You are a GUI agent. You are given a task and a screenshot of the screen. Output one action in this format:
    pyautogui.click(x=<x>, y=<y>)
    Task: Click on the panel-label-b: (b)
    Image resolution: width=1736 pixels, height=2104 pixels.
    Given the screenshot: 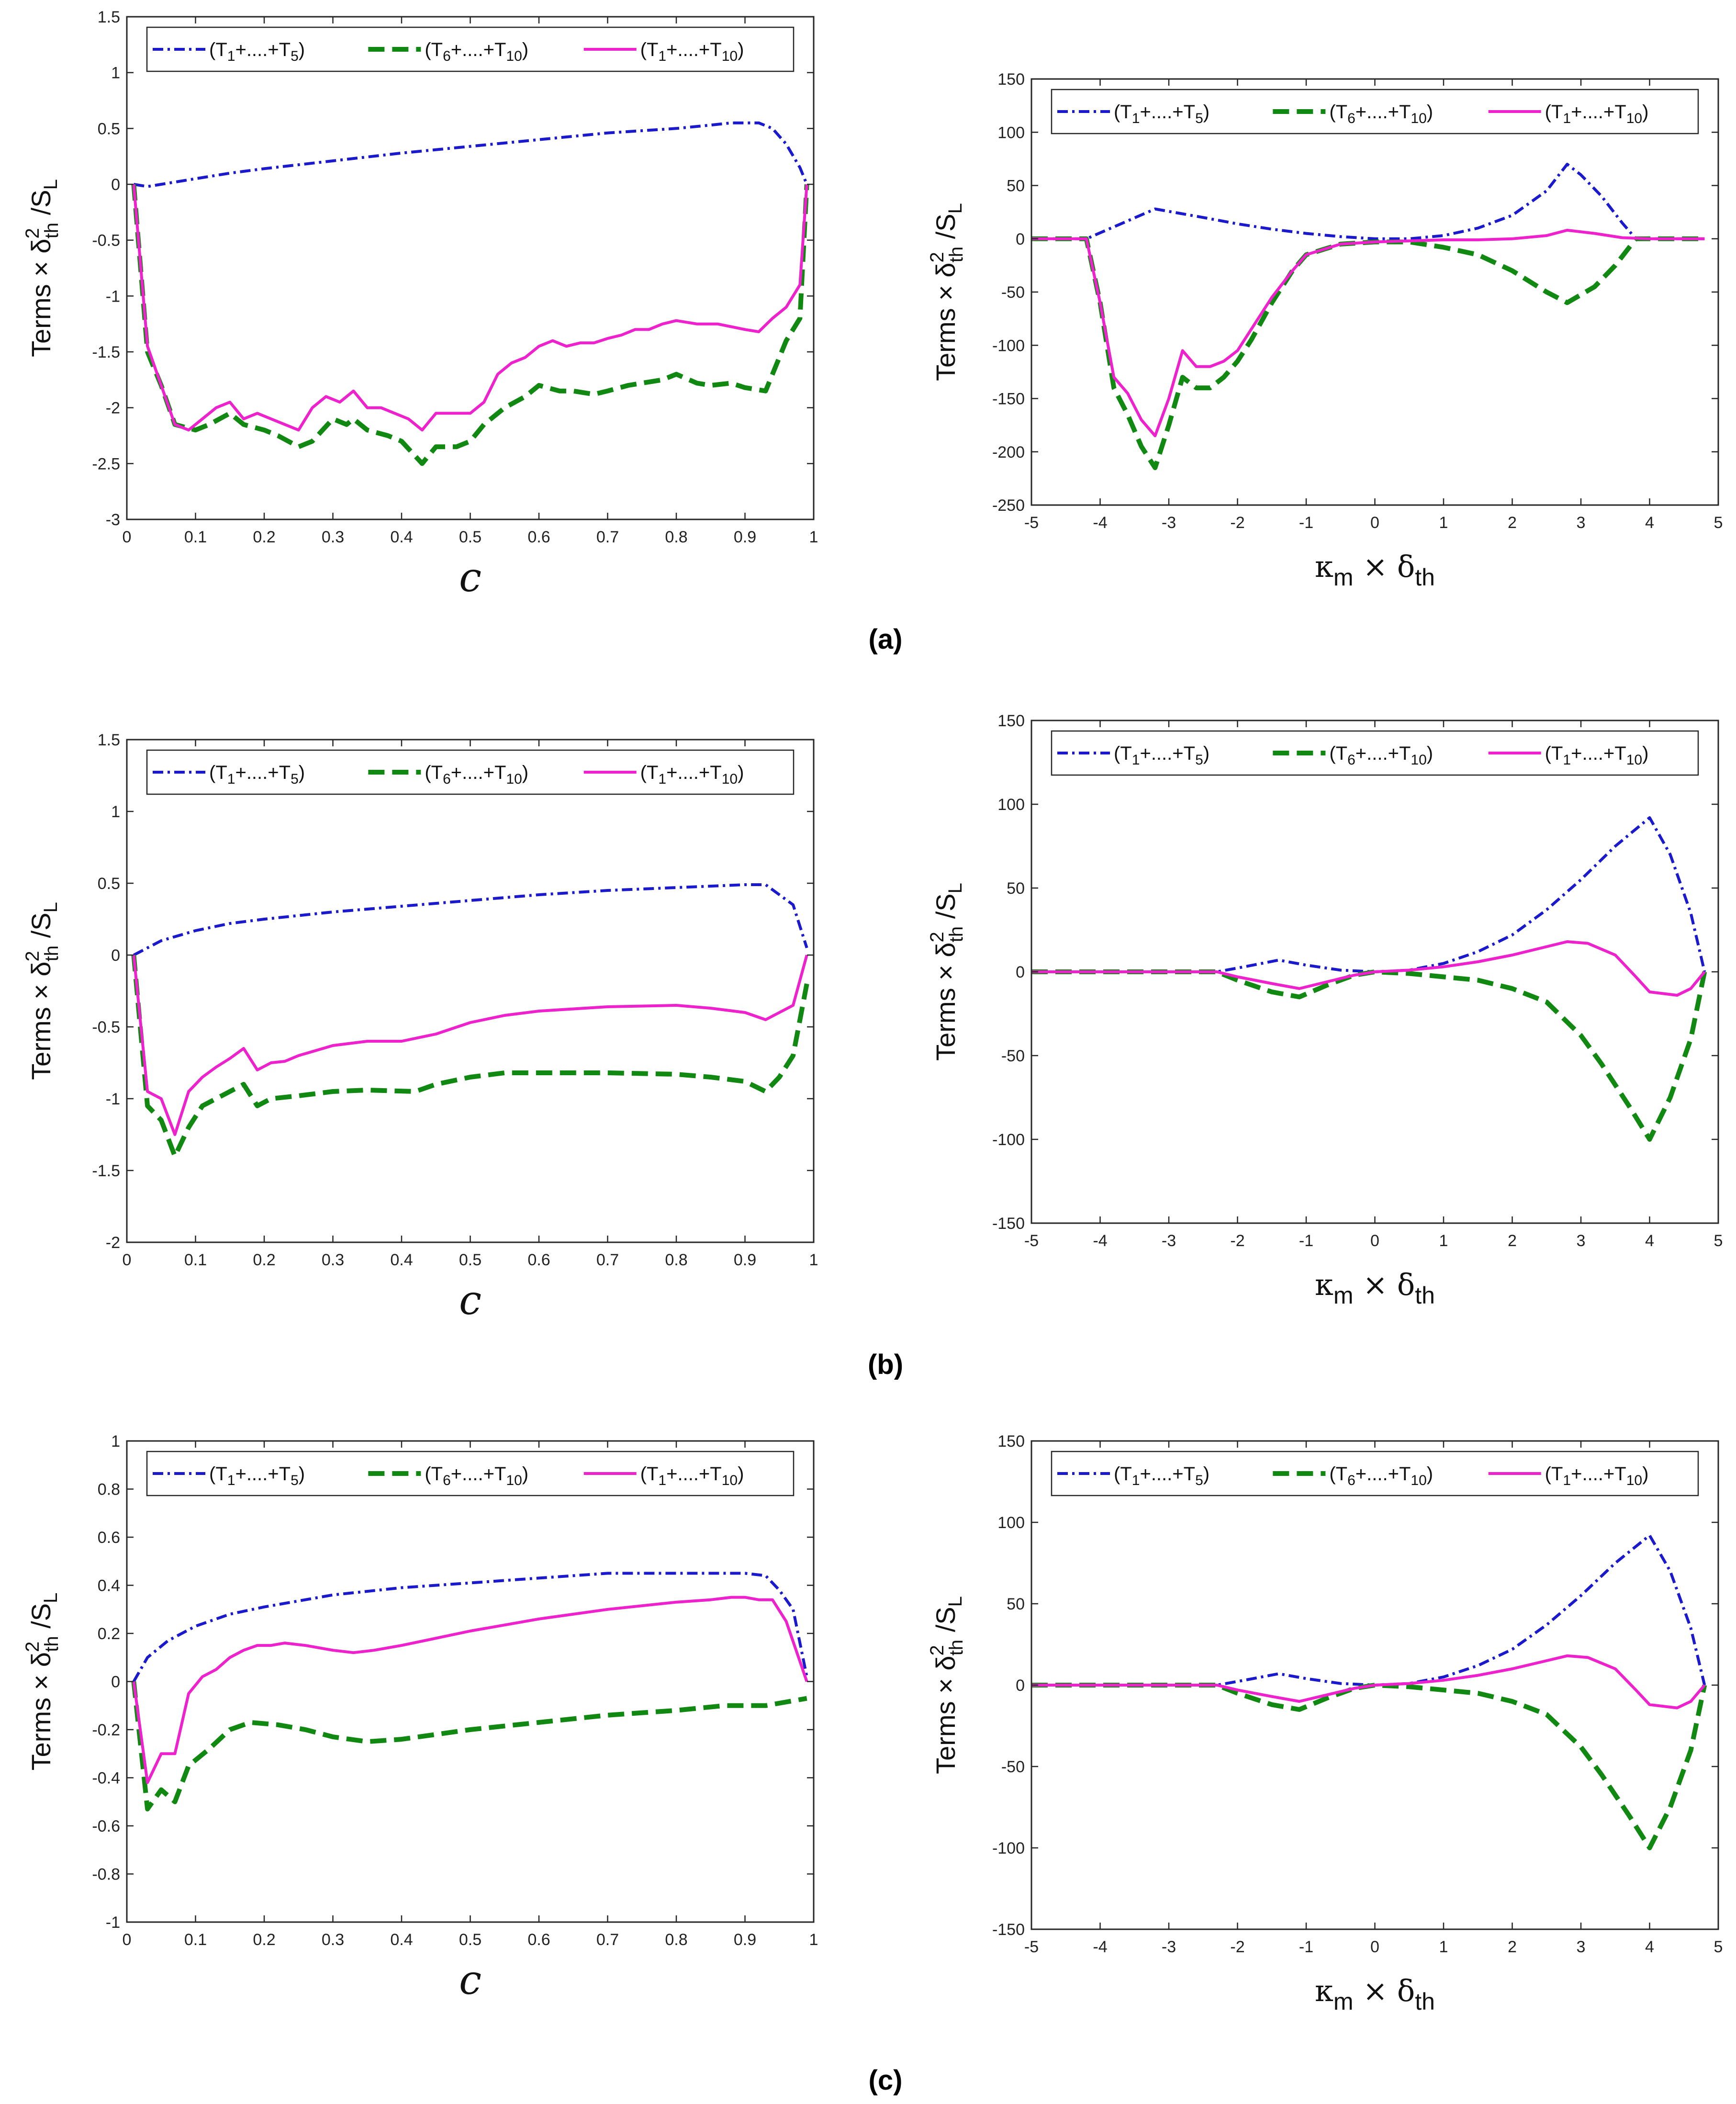 What is the action you would take?
    pyautogui.click(x=885, y=1365)
    